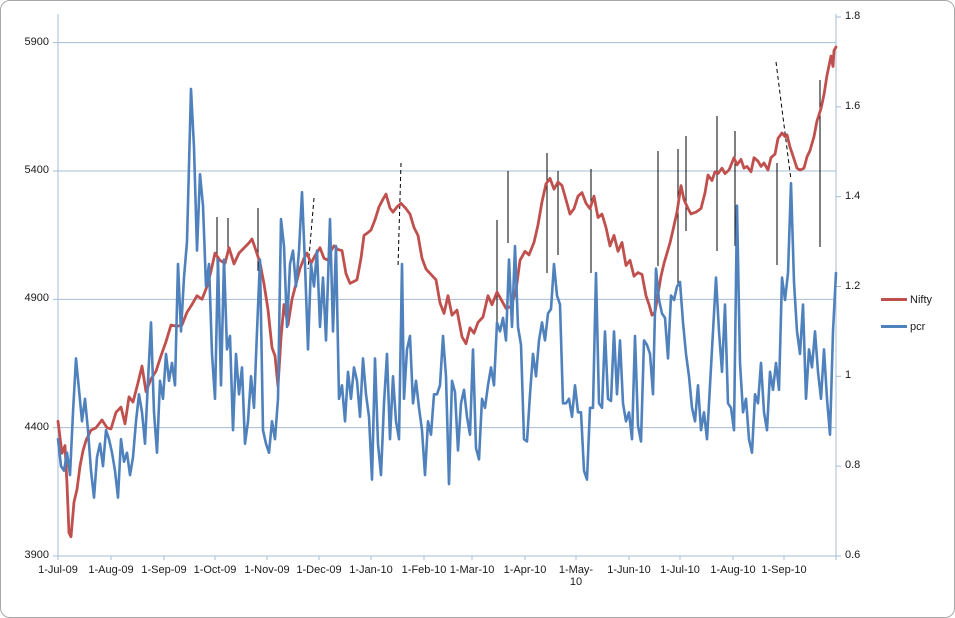 The width and height of the screenshot is (955, 618). Describe the element at coordinates (853, 16) in the screenshot. I see `y-right-tick-label: 1.8` at that location.